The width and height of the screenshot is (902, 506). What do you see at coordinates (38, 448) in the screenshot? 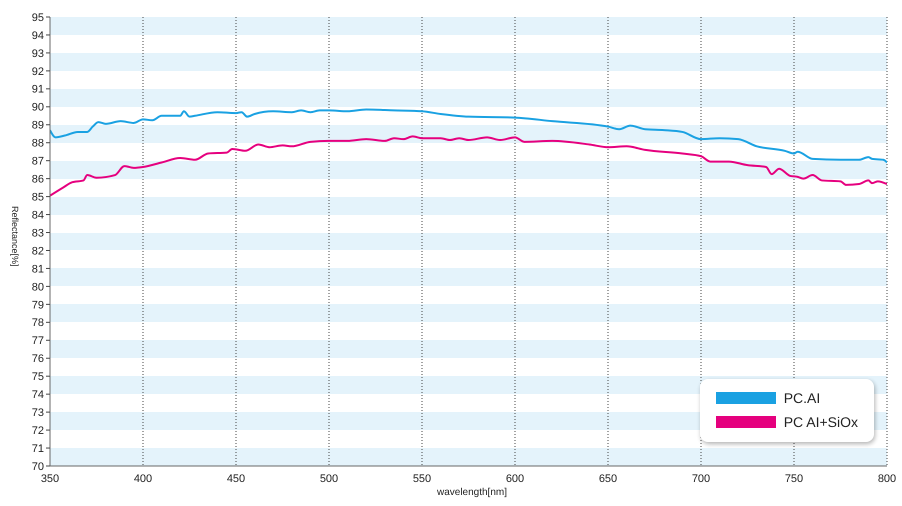
I see `y-tick-label: 71` at bounding box center [38, 448].